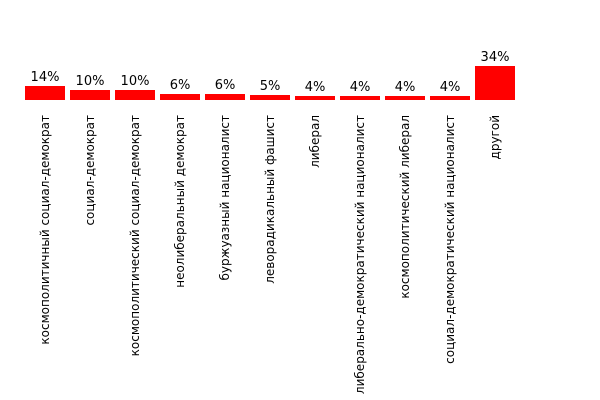  I want to click on category-label: социал-демократический националист, so click(450, 239).